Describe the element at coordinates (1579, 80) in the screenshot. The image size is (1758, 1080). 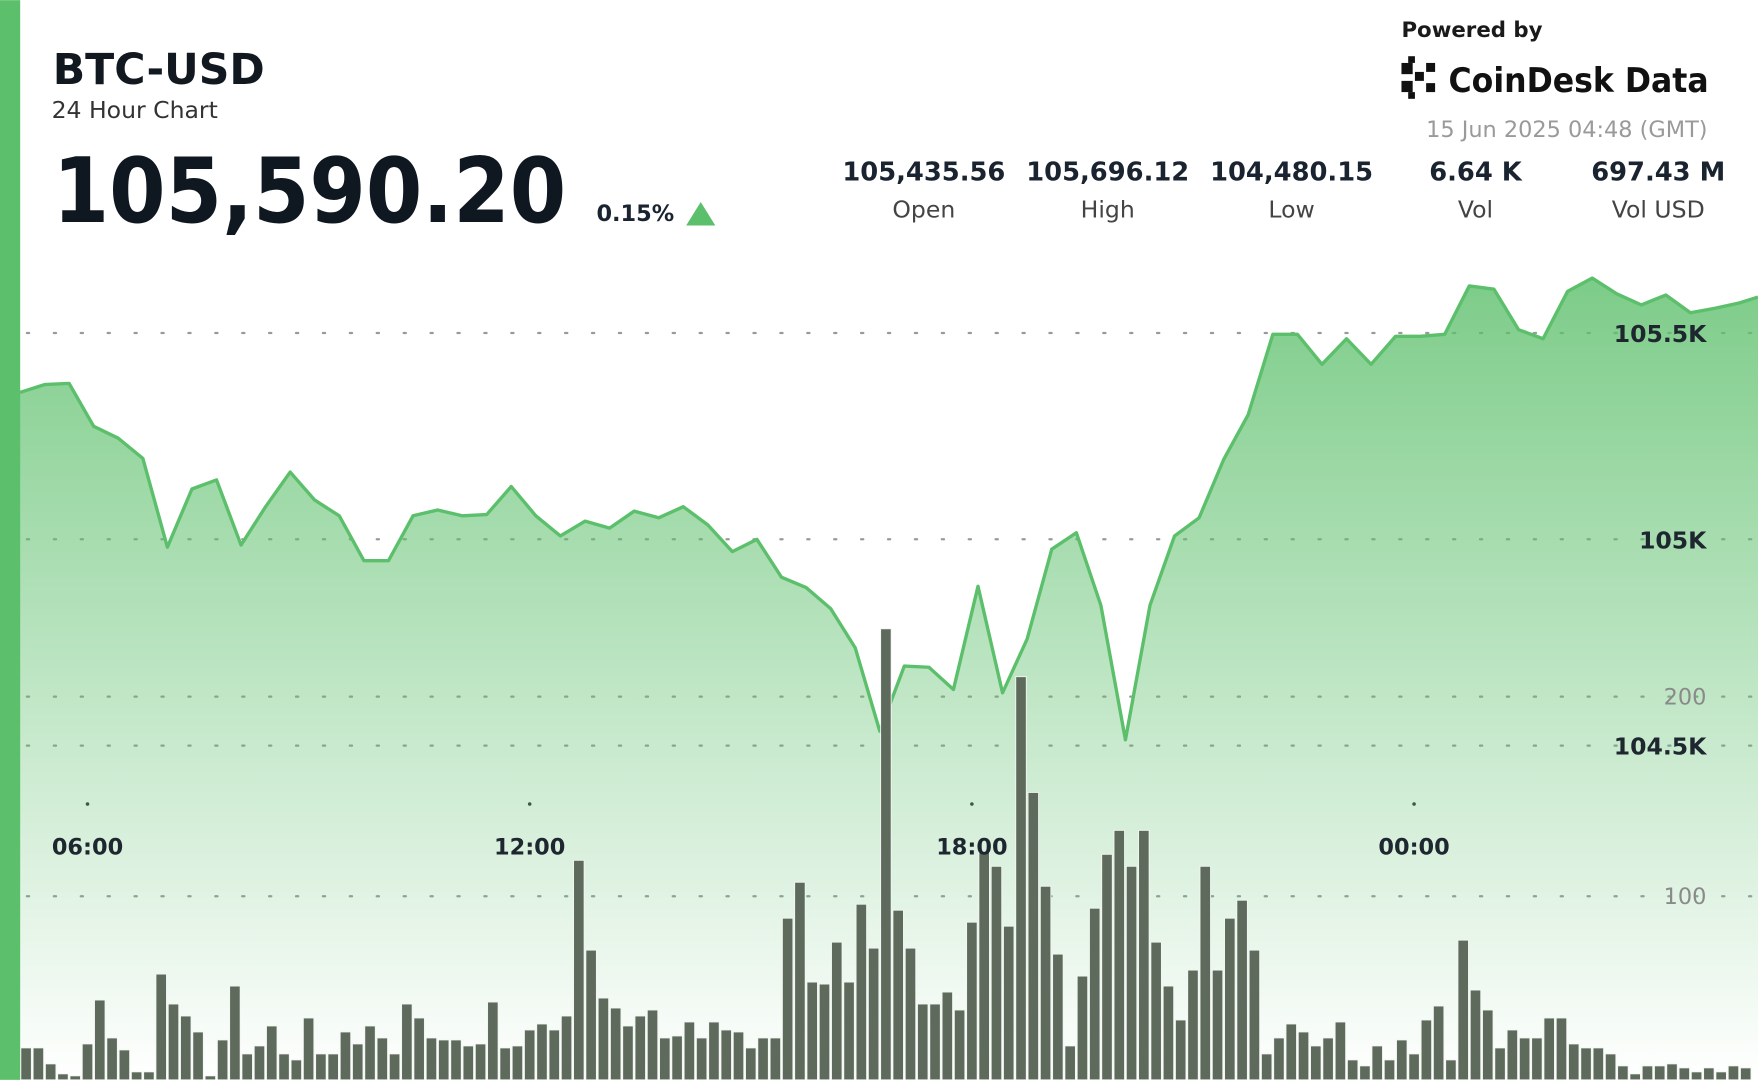
I see `brand-name: CoinDesk Data` at that location.